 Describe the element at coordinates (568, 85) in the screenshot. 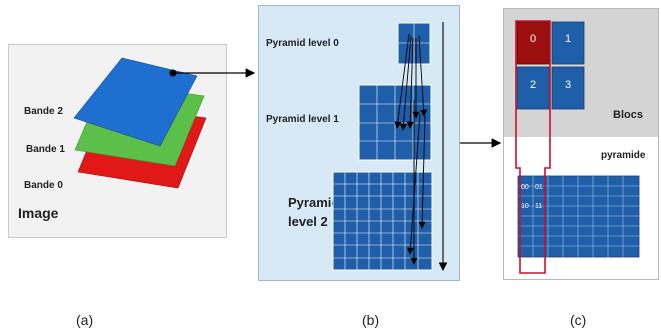

I see `block-3-label: 3` at that location.